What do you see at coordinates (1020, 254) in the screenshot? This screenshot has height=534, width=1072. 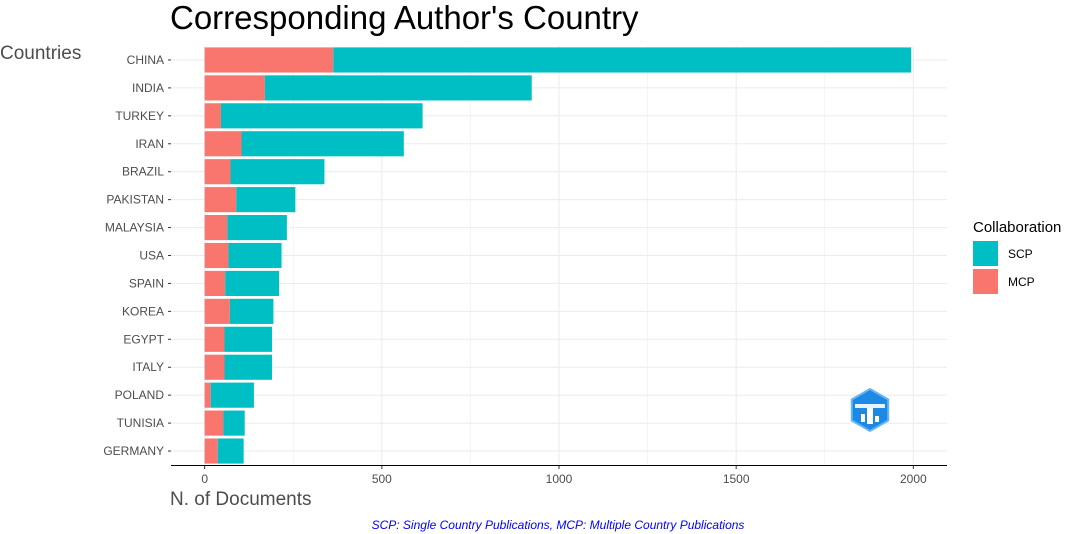 I see `legend-label-scp: SCP` at bounding box center [1020, 254].